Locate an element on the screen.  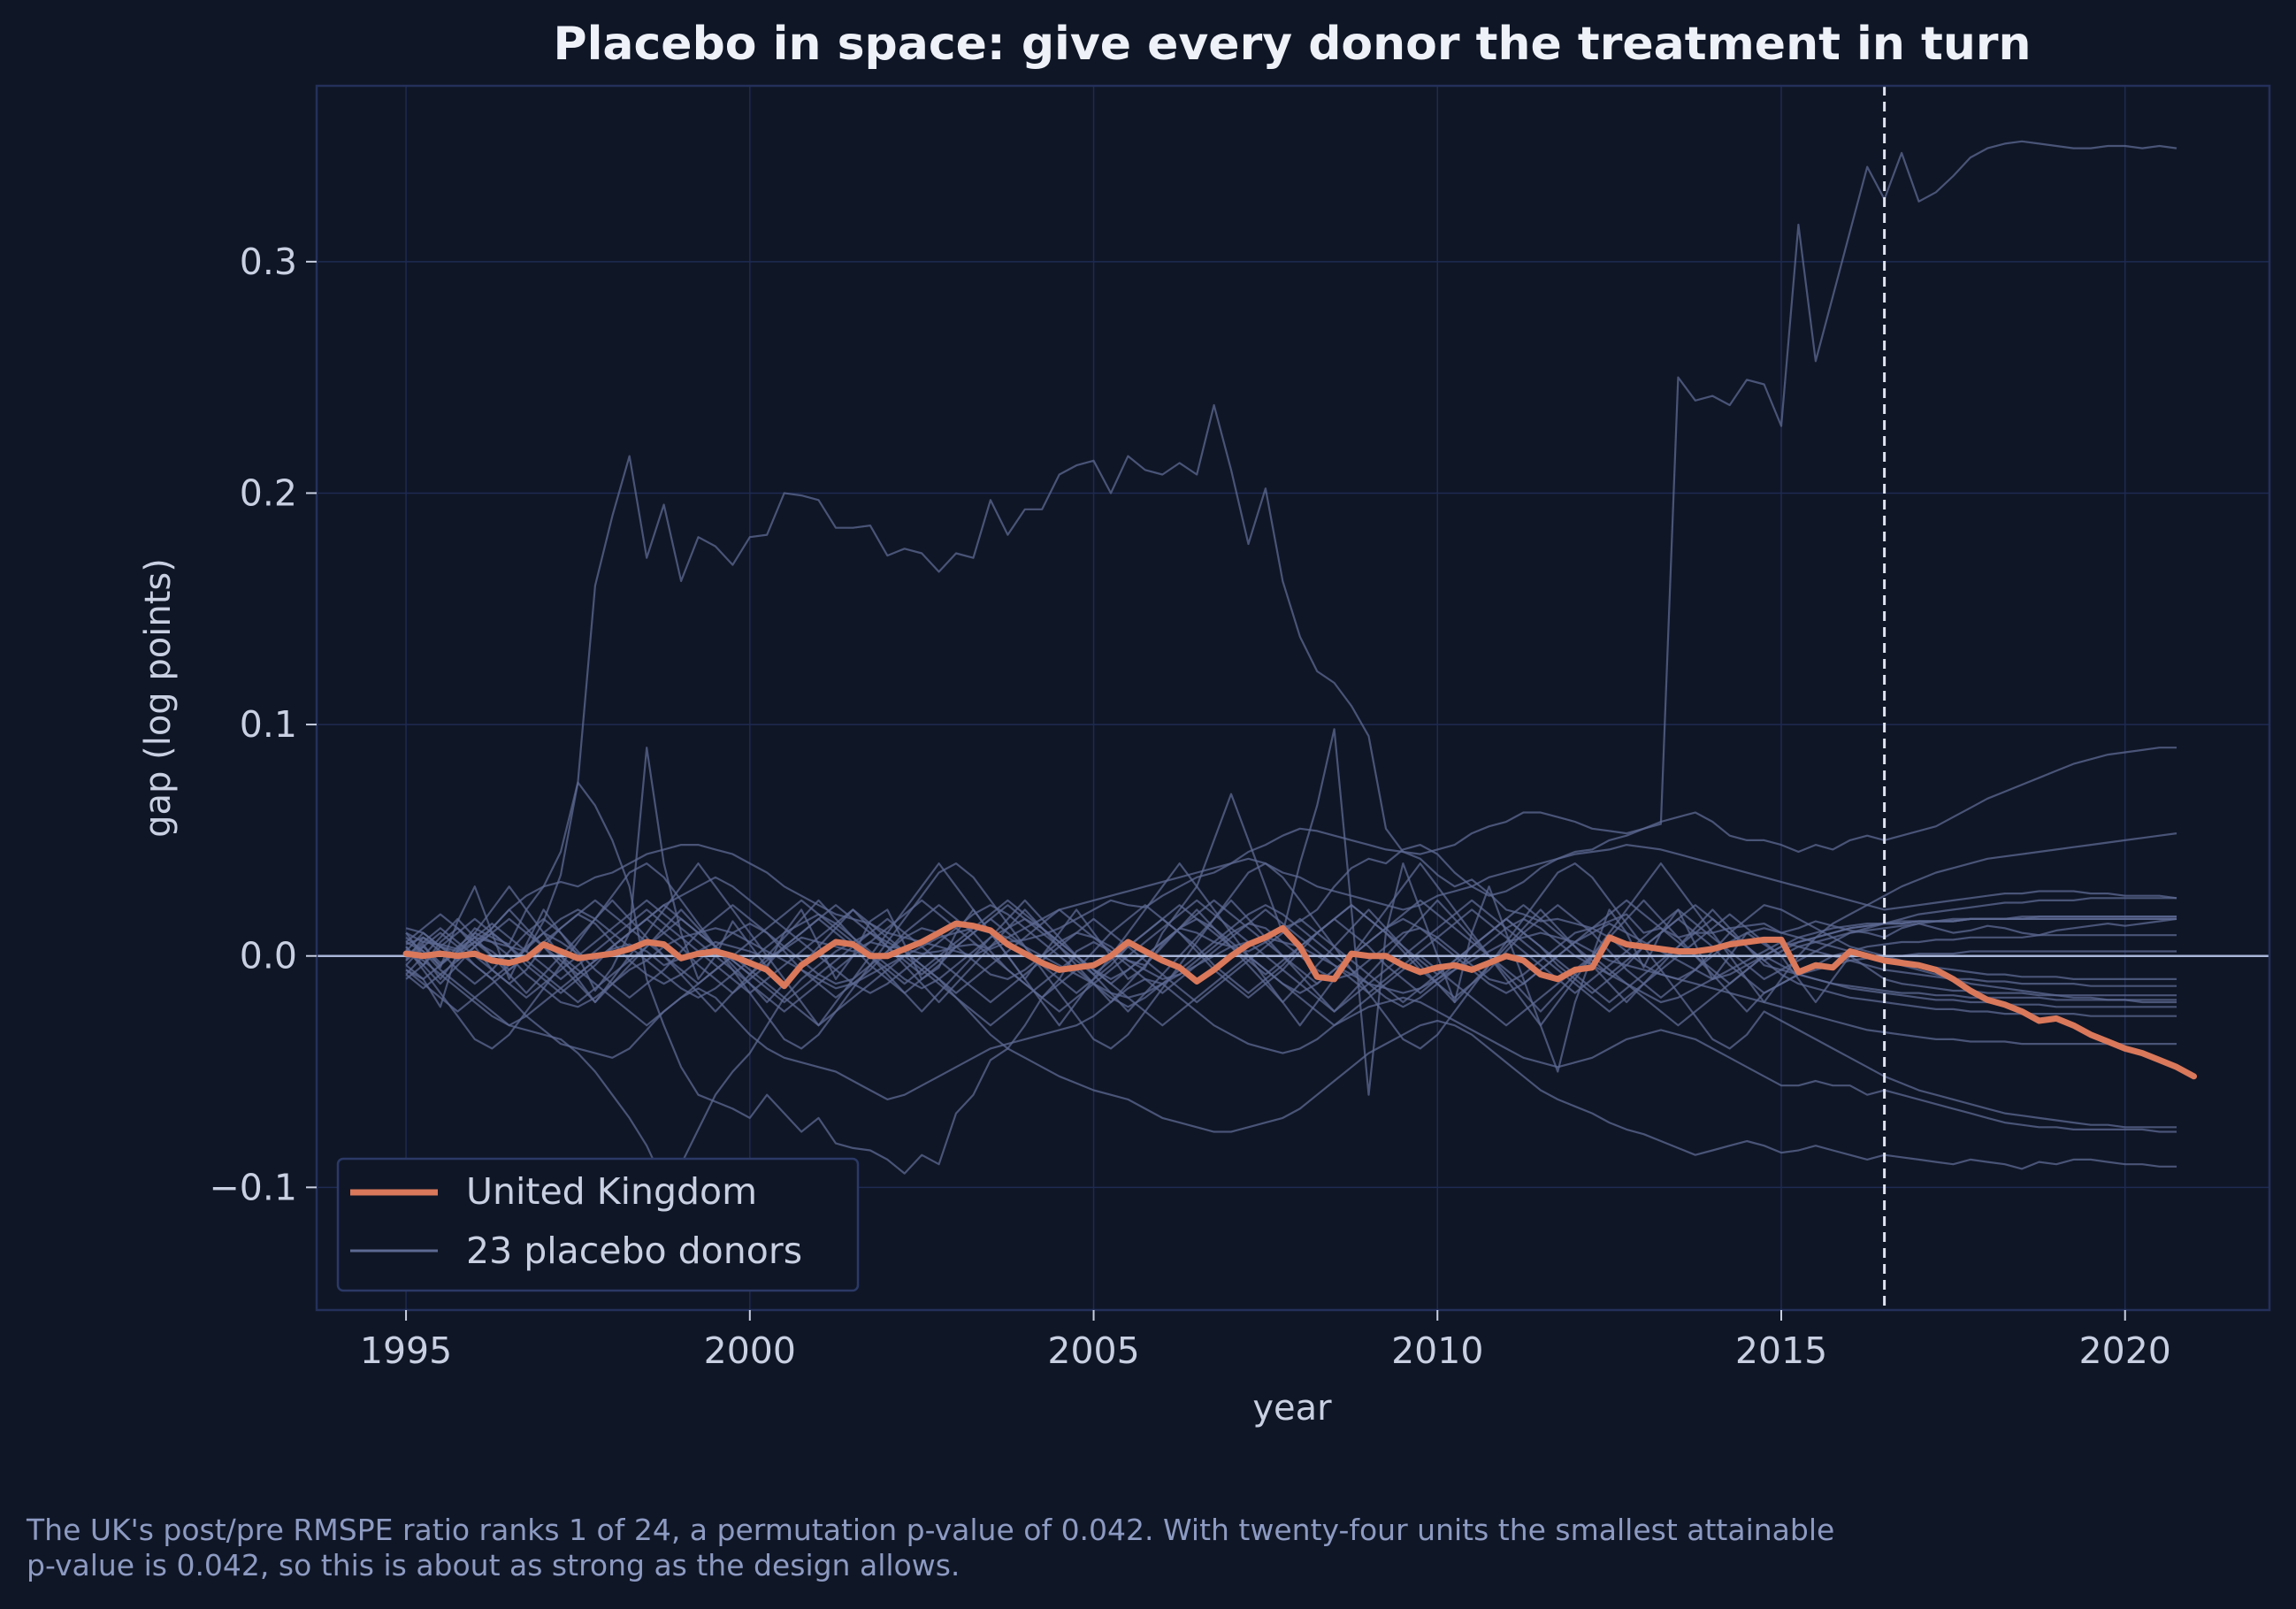
legend-box is located at coordinates (598, 1224).